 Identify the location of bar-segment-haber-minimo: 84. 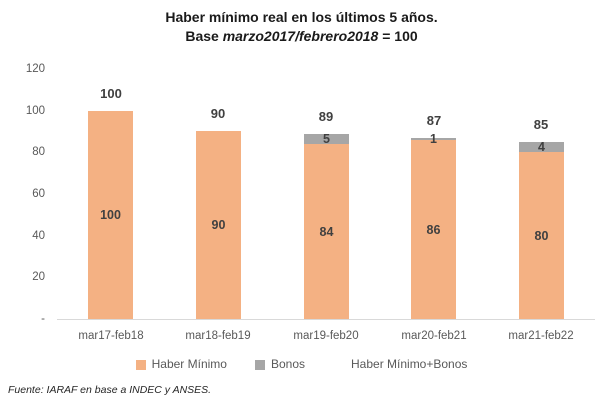
(326, 231).